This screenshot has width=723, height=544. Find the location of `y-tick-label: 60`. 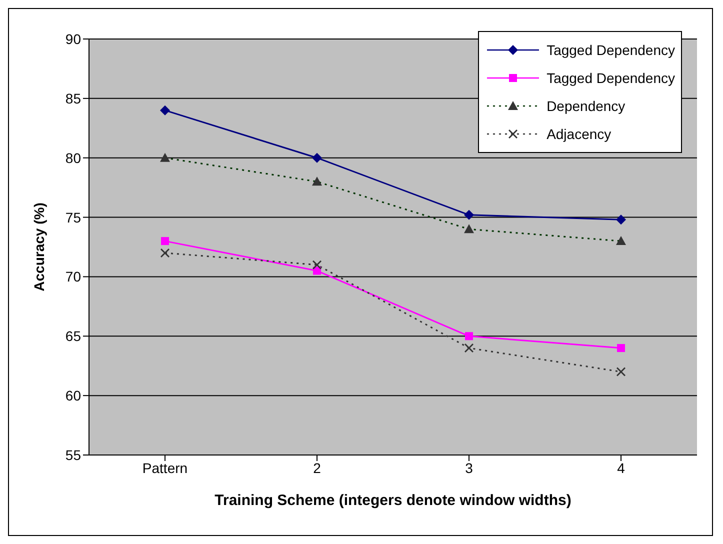

y-tick-label: 60 is located at coordinates (73, 396).